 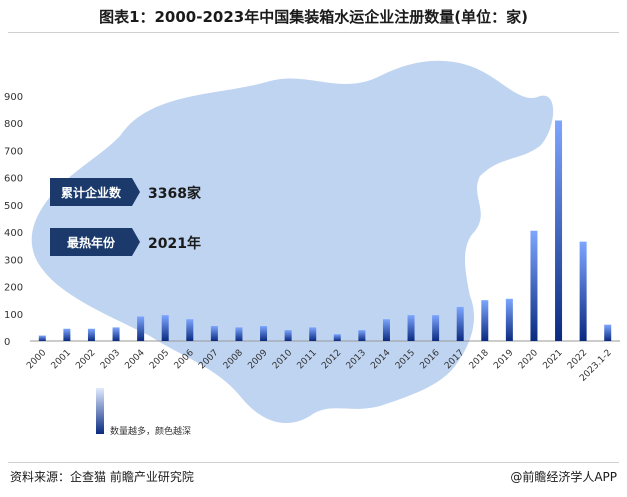 What do you see at coordinates (141, 328) in the screenshot?
I see `bar-2004` at bounding box center [141, 328].